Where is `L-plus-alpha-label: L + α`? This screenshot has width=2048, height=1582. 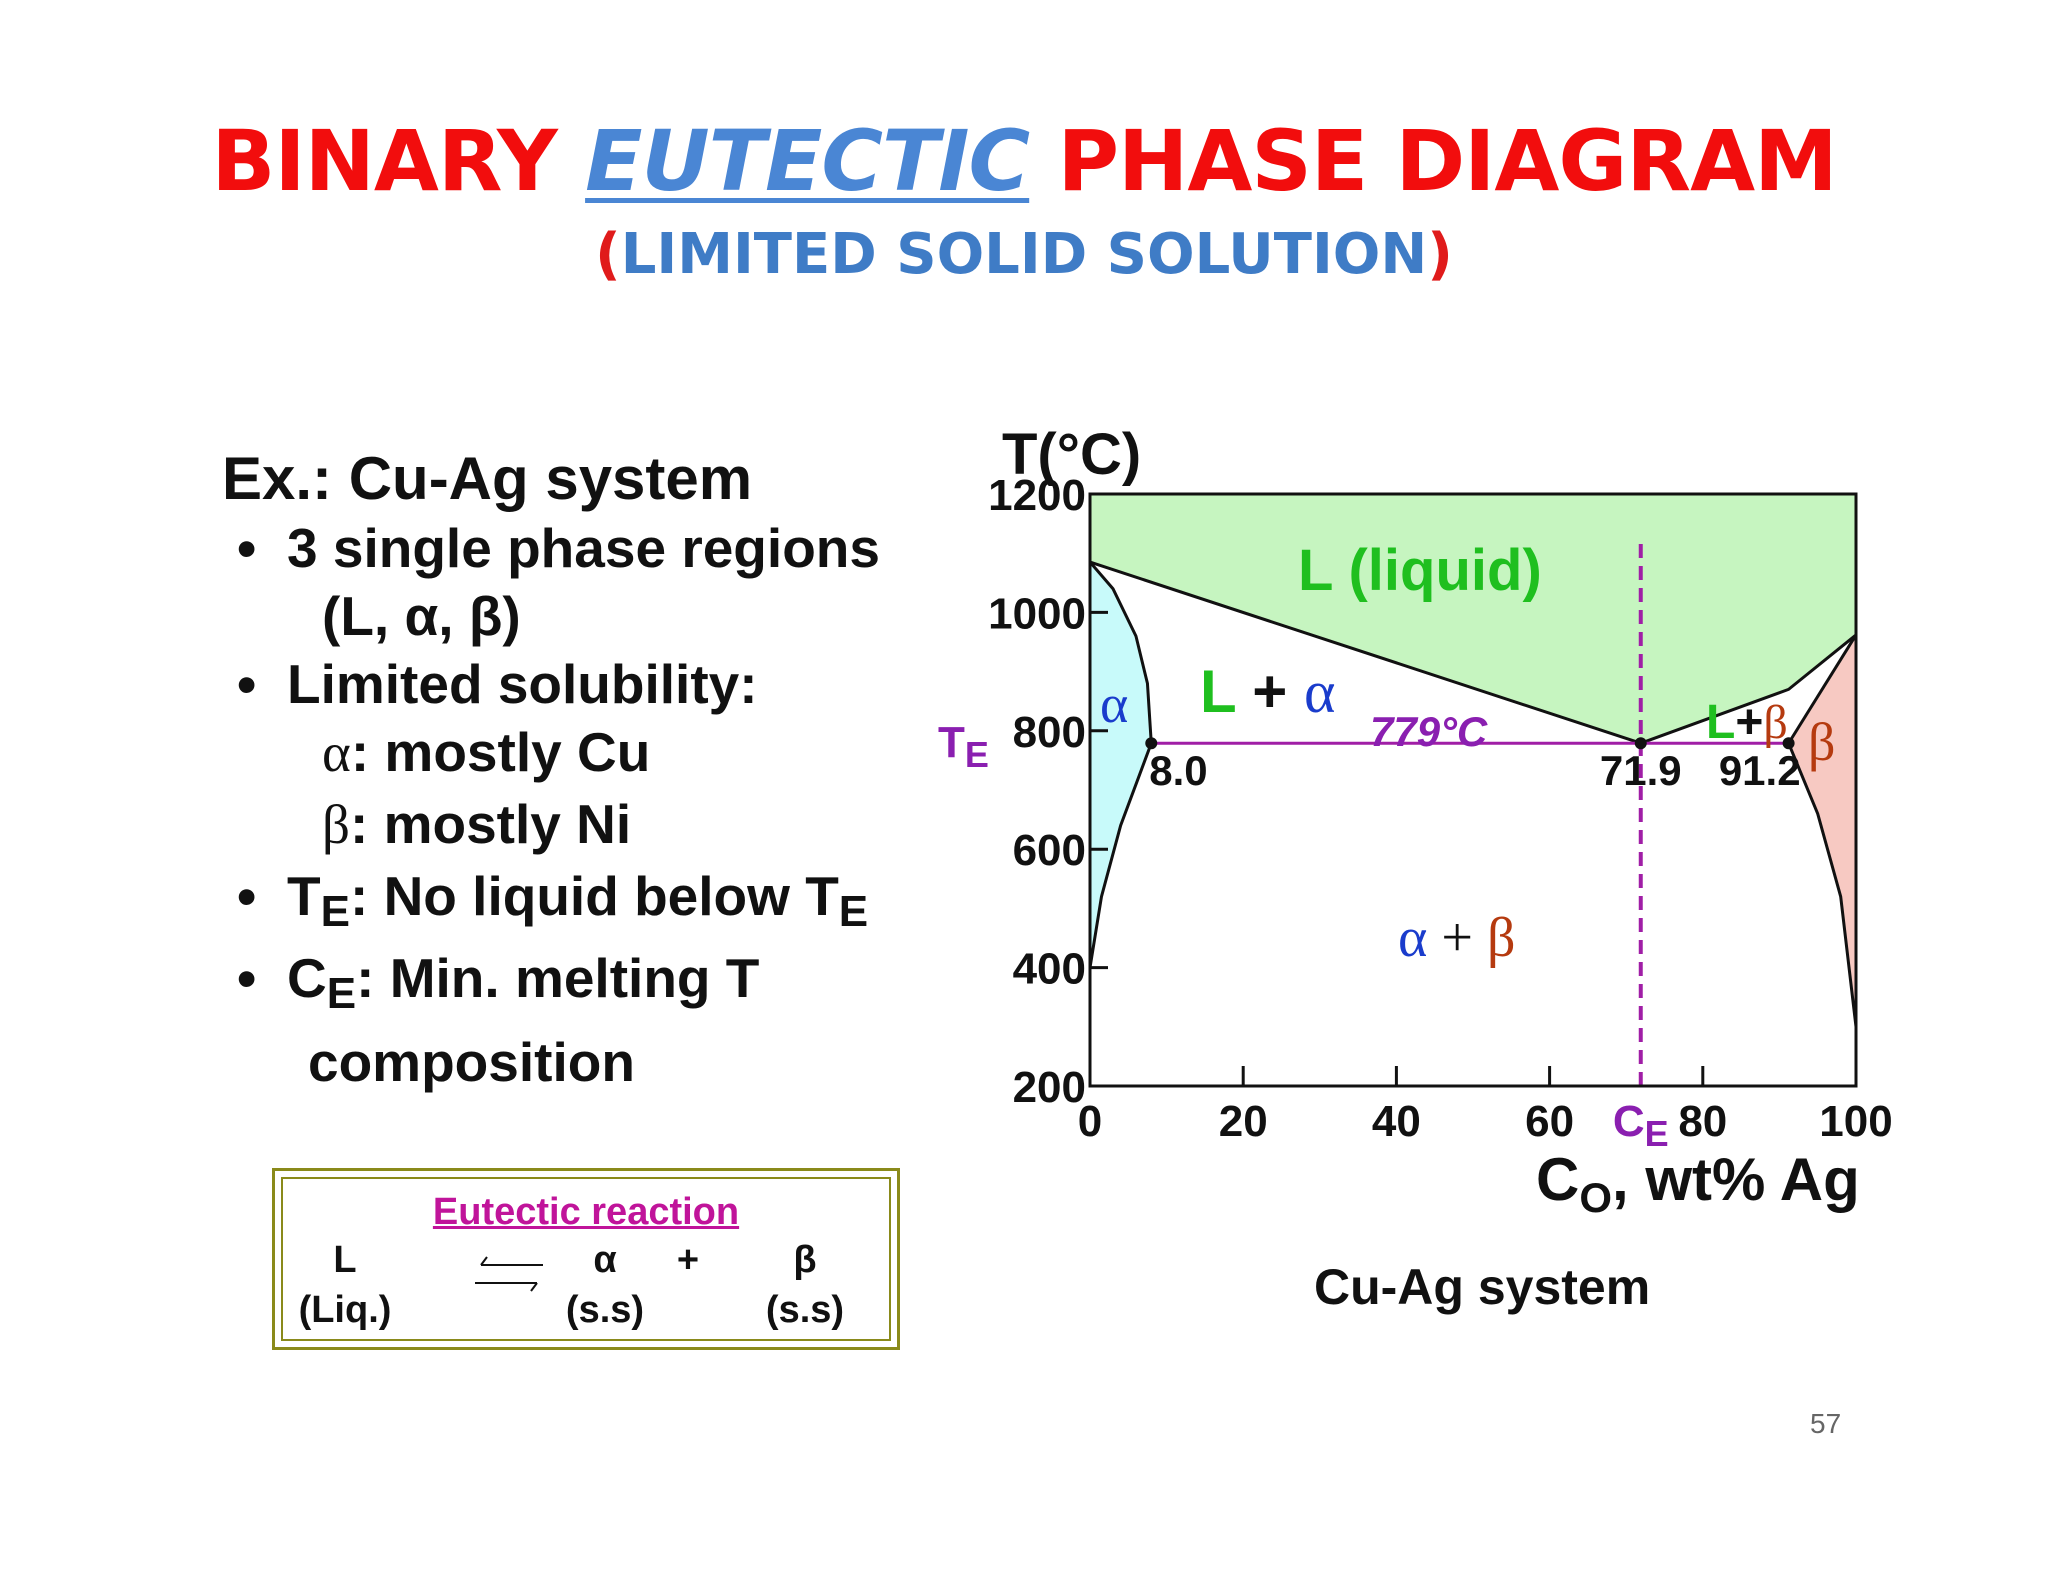 L-plus-alpha-label: L + α is located at coordinates (1267, 691).